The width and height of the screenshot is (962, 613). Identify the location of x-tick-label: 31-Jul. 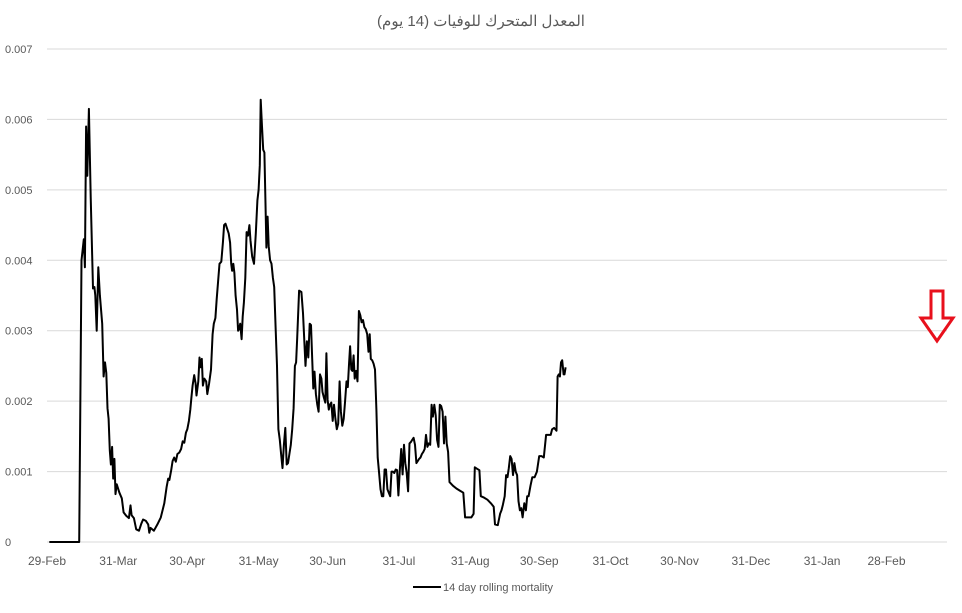
(399, 561).